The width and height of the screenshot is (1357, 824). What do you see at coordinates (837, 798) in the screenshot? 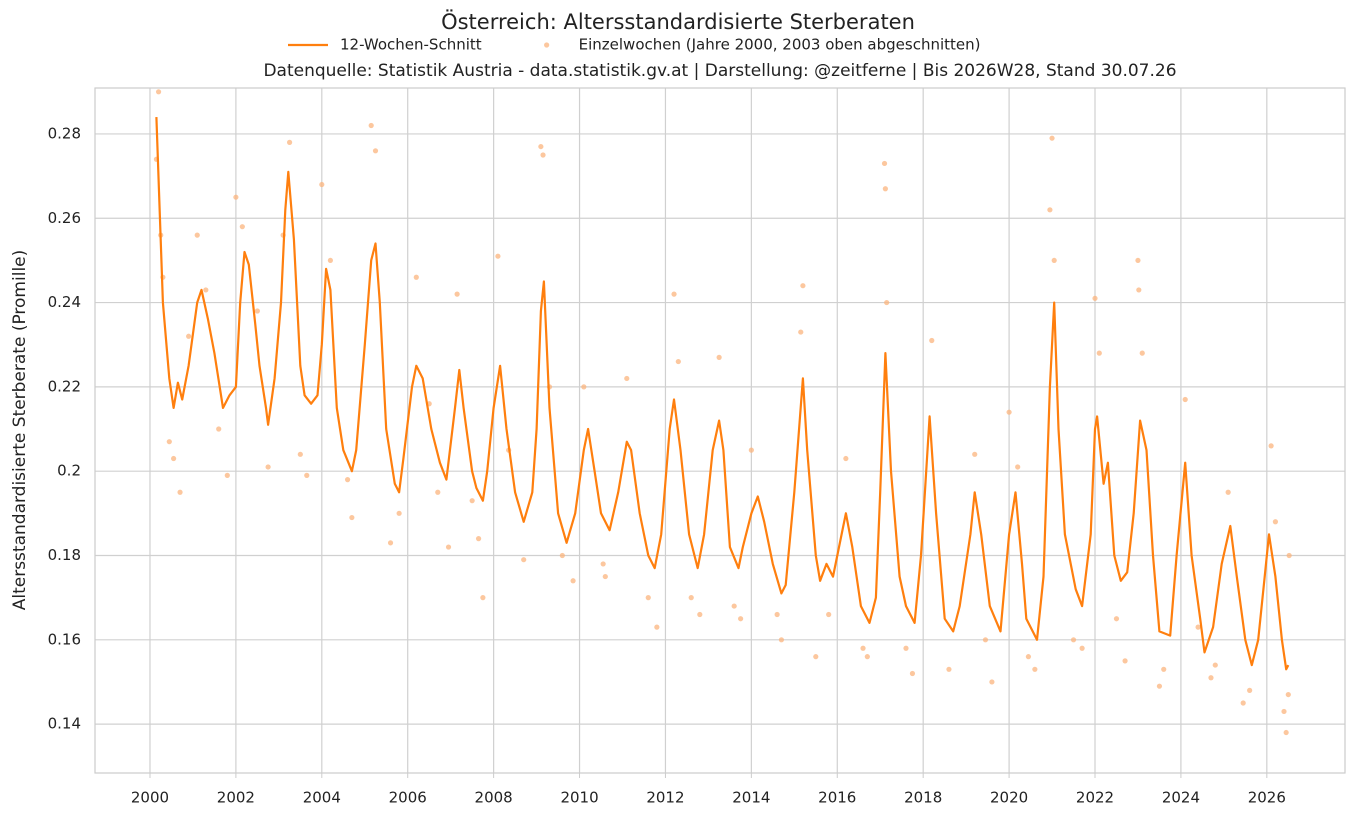
I see `x-tick-label: 2016` at bounding box center [837, 798].